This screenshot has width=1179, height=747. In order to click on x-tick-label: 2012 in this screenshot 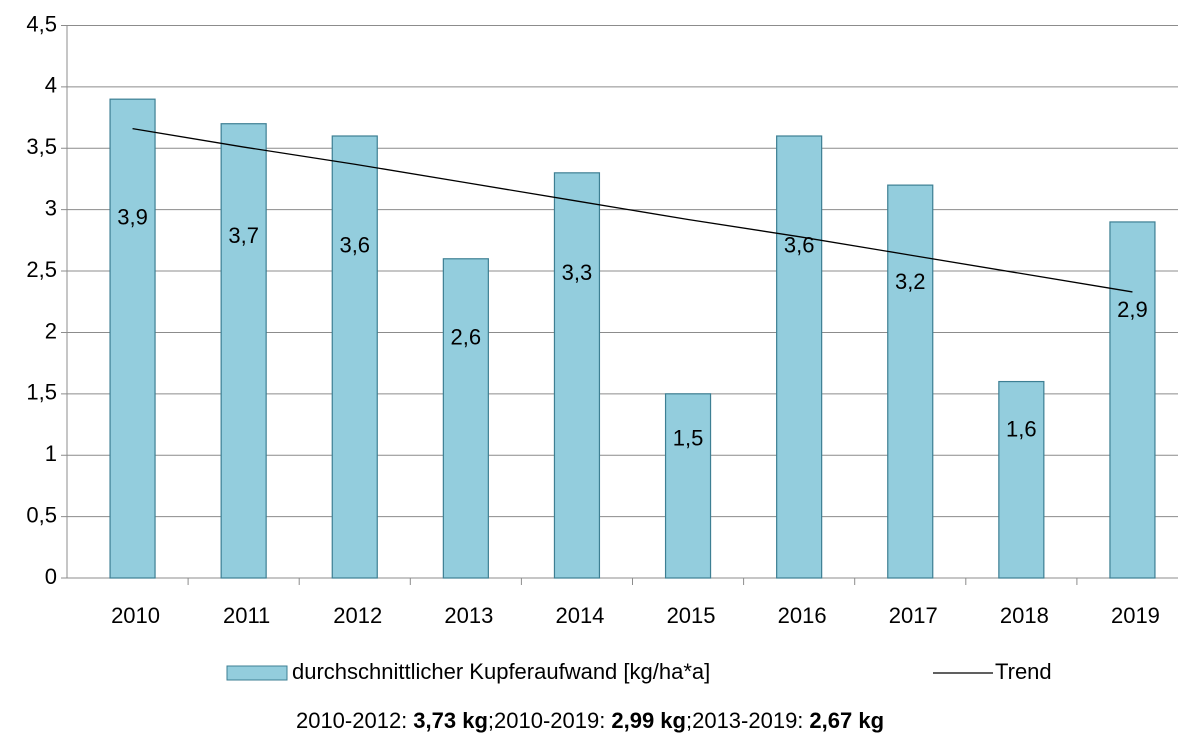, I will do `click(357, 615)`.